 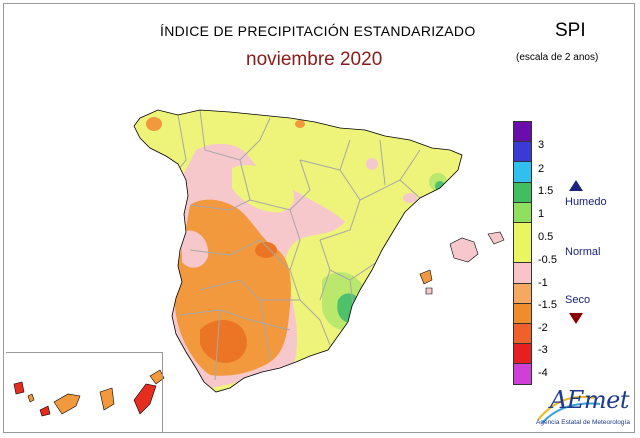 What do you see at coordinates (583, 422) in the screenshot?
I see `aemet-tagline: Agencia Estatal de Meteorología` at bounding box center [583, 422].